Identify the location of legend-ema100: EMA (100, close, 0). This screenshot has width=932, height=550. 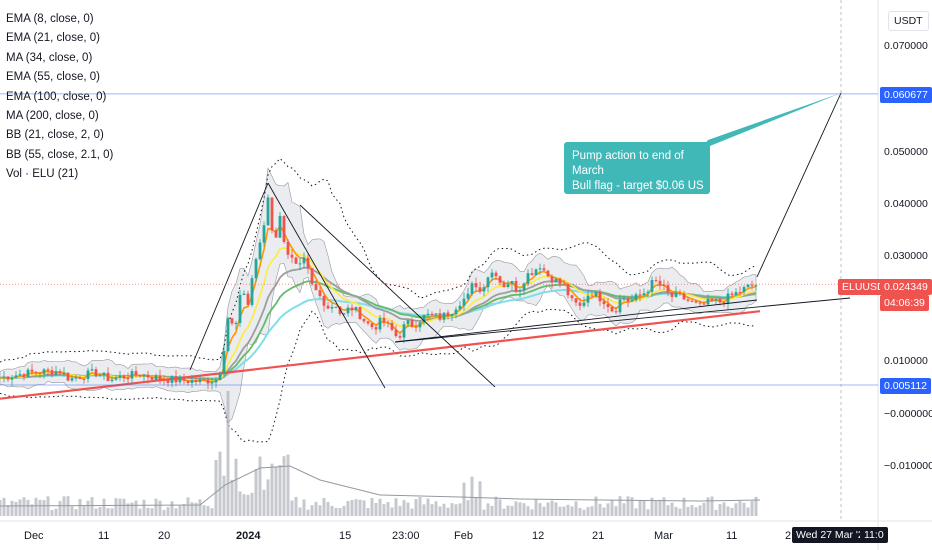
(56, 96).